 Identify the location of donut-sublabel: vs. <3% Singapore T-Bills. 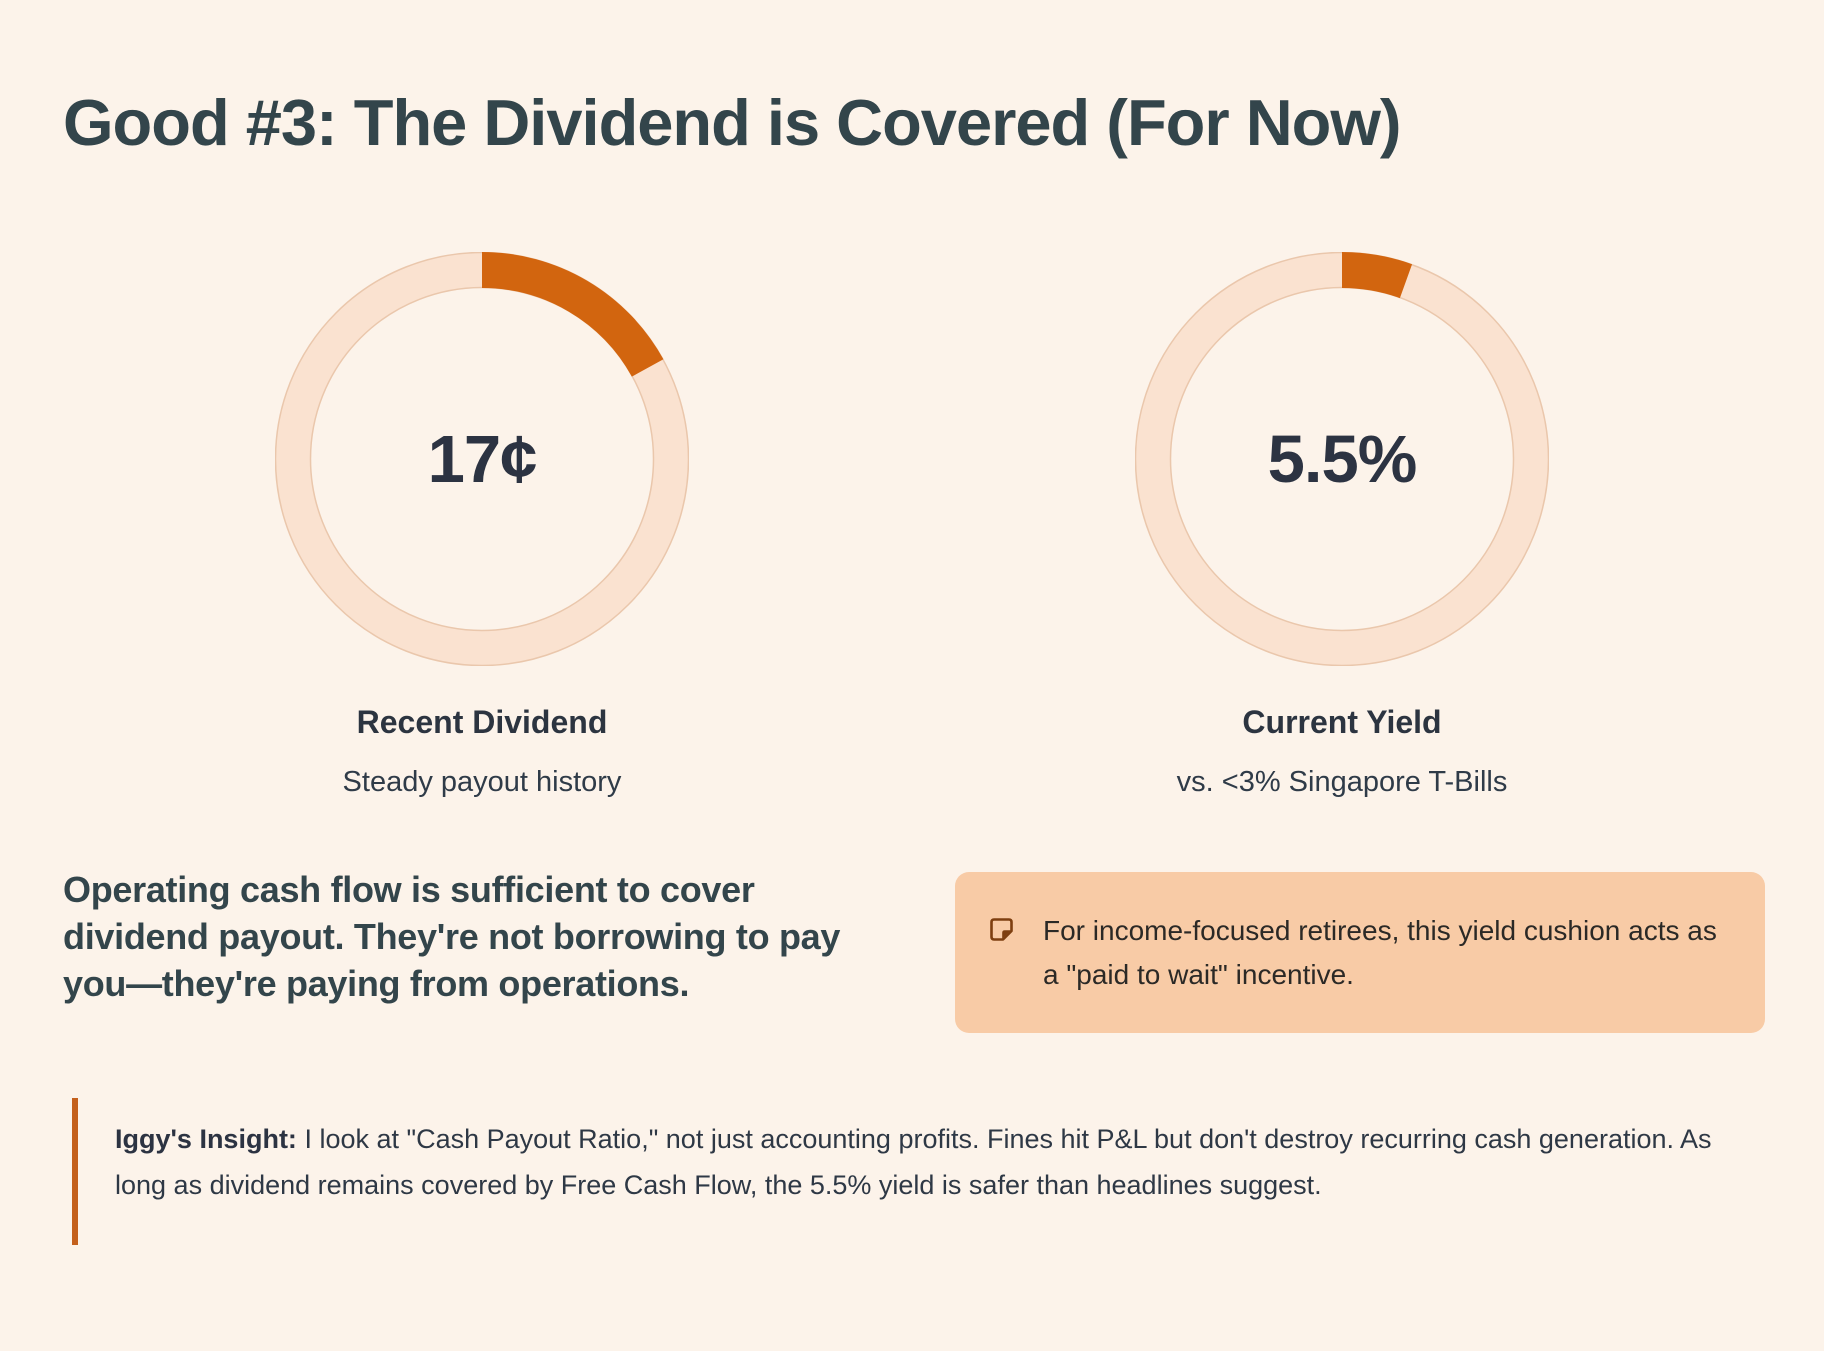
(1342, 782).